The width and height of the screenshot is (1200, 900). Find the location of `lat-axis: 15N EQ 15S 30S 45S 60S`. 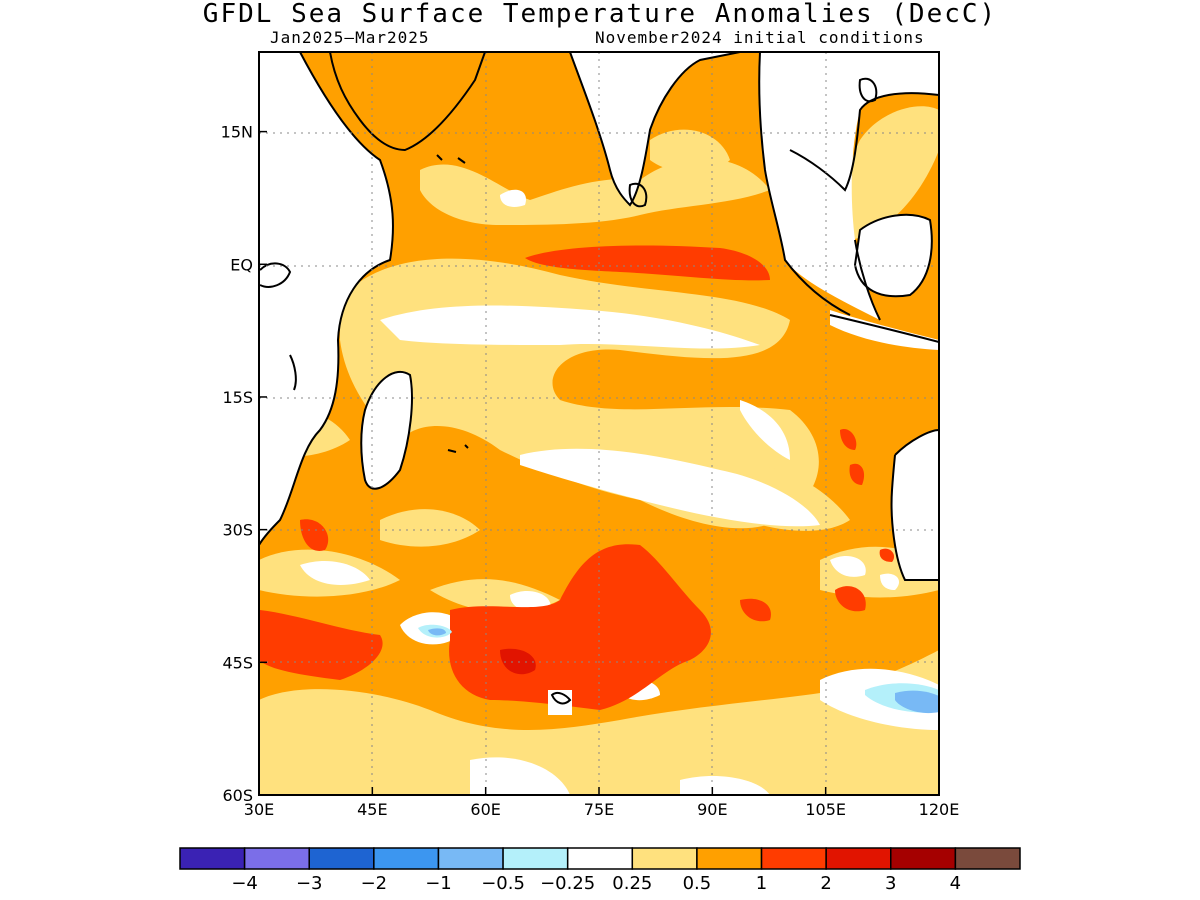

lat-axis: 15N EQ 15S 30S 45S 60S is located at coordinates (244, 464).